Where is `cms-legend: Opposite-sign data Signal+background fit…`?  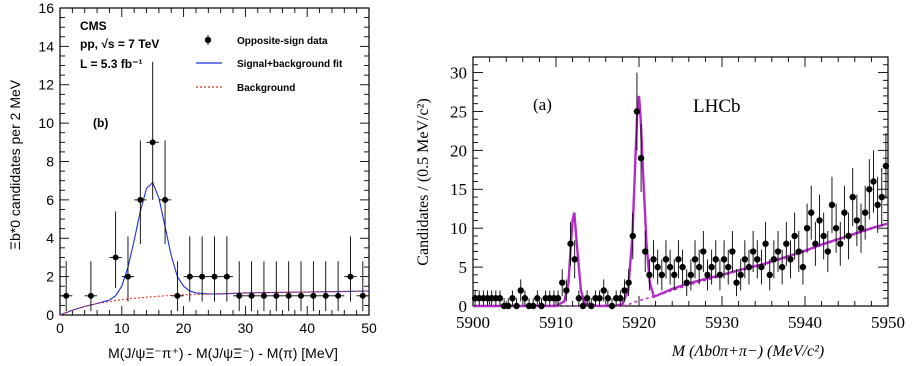 cms-legend: Opposite-sign data Signal+background fit… is located at coordinates (269, 64).